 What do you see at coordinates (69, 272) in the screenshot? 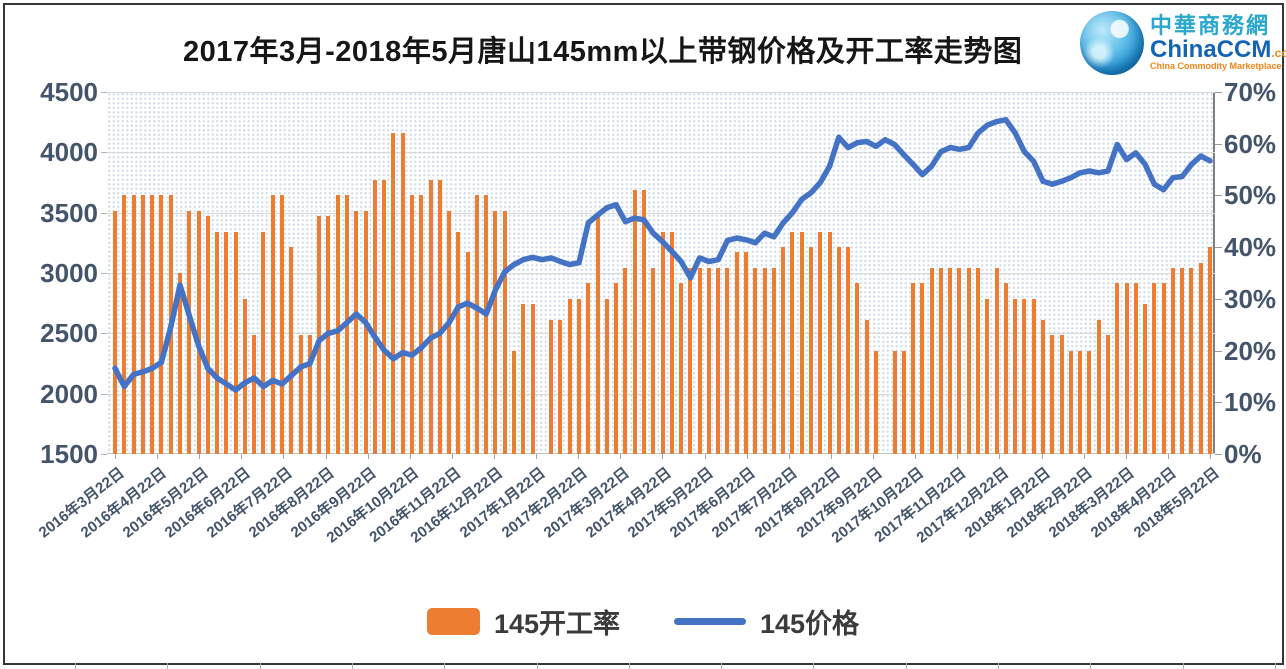
I see `left-axis-label: 3000` at bounding box center [69, 272].